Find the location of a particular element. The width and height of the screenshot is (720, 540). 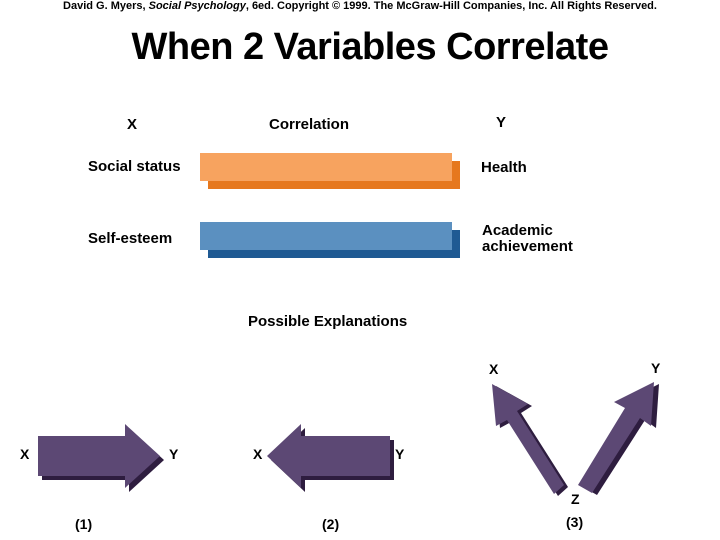

row-self-esteem-y-label: Academic achievement is located at coordinates (527, 238).